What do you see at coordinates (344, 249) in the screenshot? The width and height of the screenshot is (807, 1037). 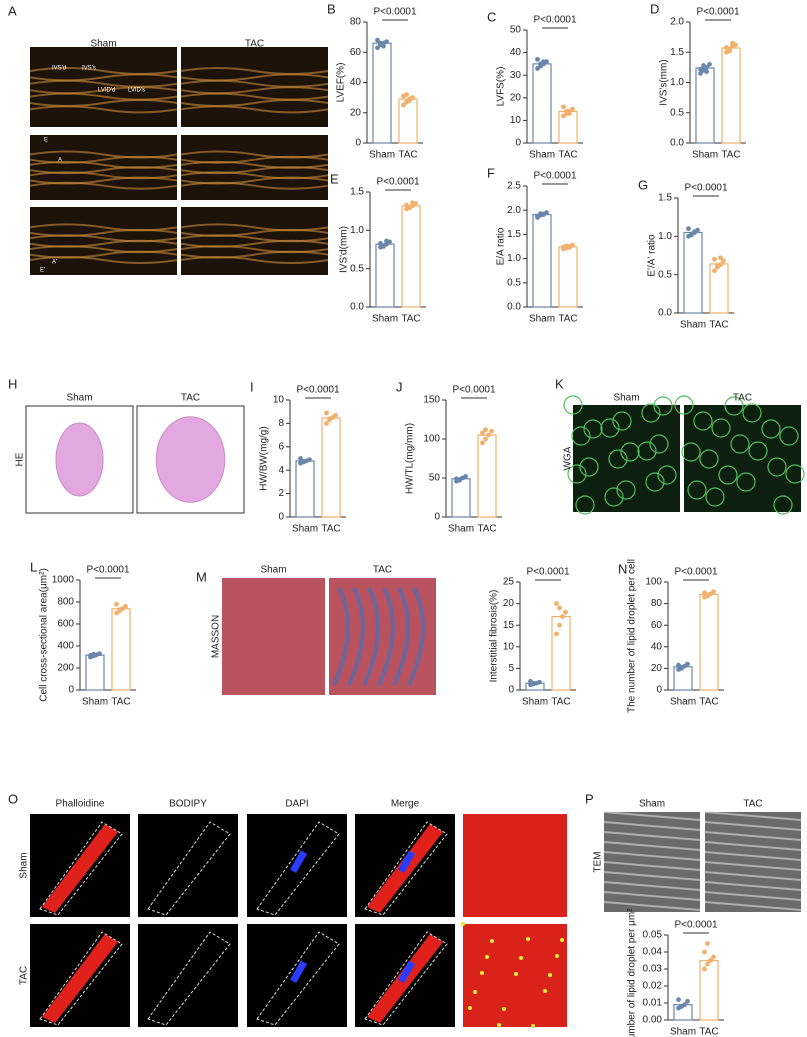 I see `y-axis-label: IVS'd(mm)` at bounding box center [344, 249].